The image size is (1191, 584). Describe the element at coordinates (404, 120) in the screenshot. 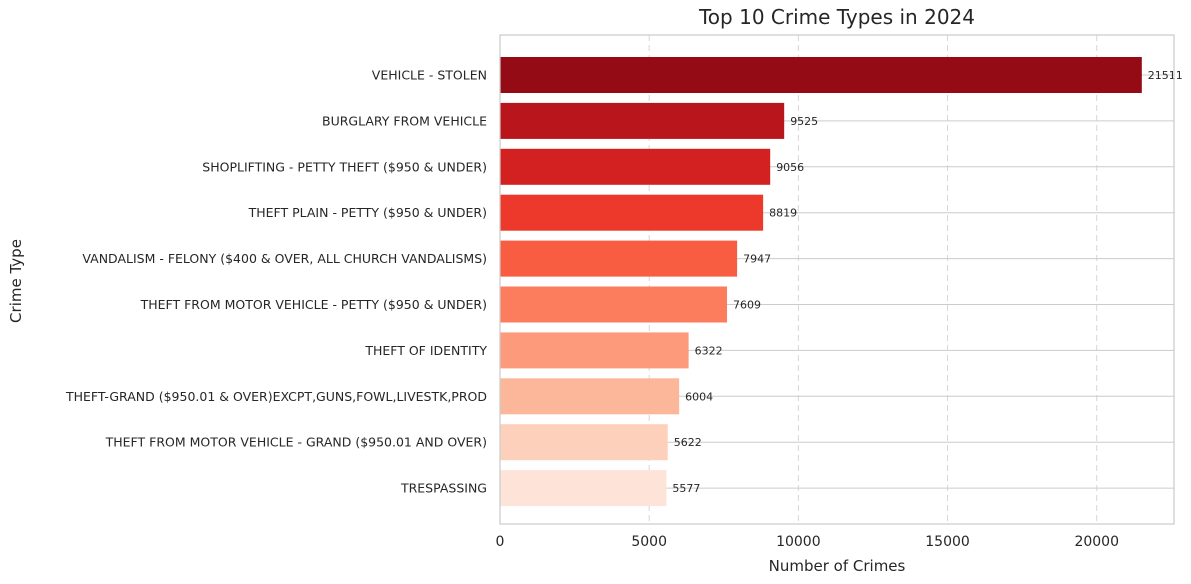

I see `y-tick-label: BURGLARY FROM VEHICLE` at that location.